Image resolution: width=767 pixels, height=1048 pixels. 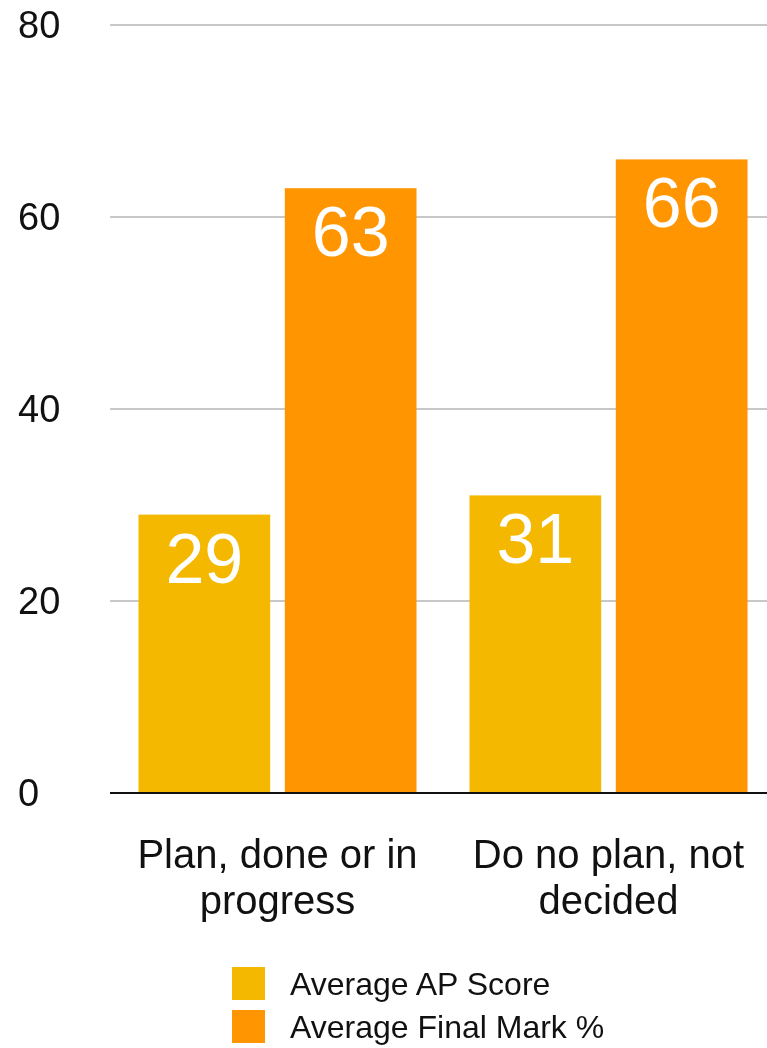 What do you see at coordinates (39, 409) in the screenshot?
I see `y-tick-label: 40` at bounding box center [39, 409].